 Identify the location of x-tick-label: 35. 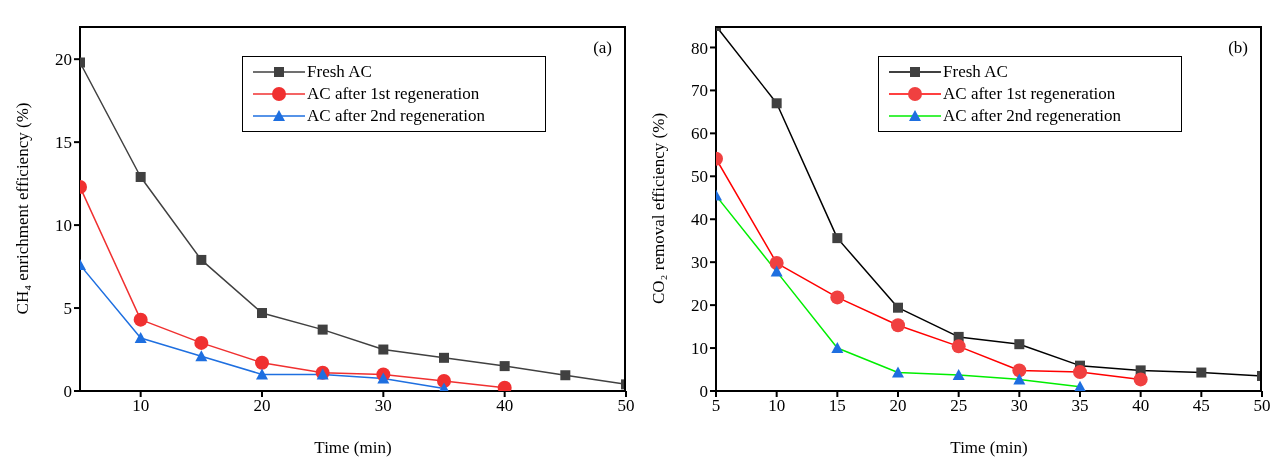
(1080, 406).